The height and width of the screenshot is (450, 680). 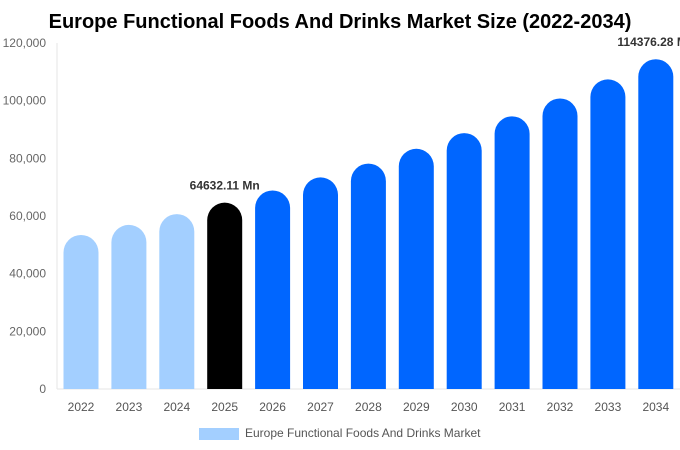 What do you see at coordinates (512, 407) in the screenshot?
I see `x-tick-label: 2031` at bounding box center [512, 407].